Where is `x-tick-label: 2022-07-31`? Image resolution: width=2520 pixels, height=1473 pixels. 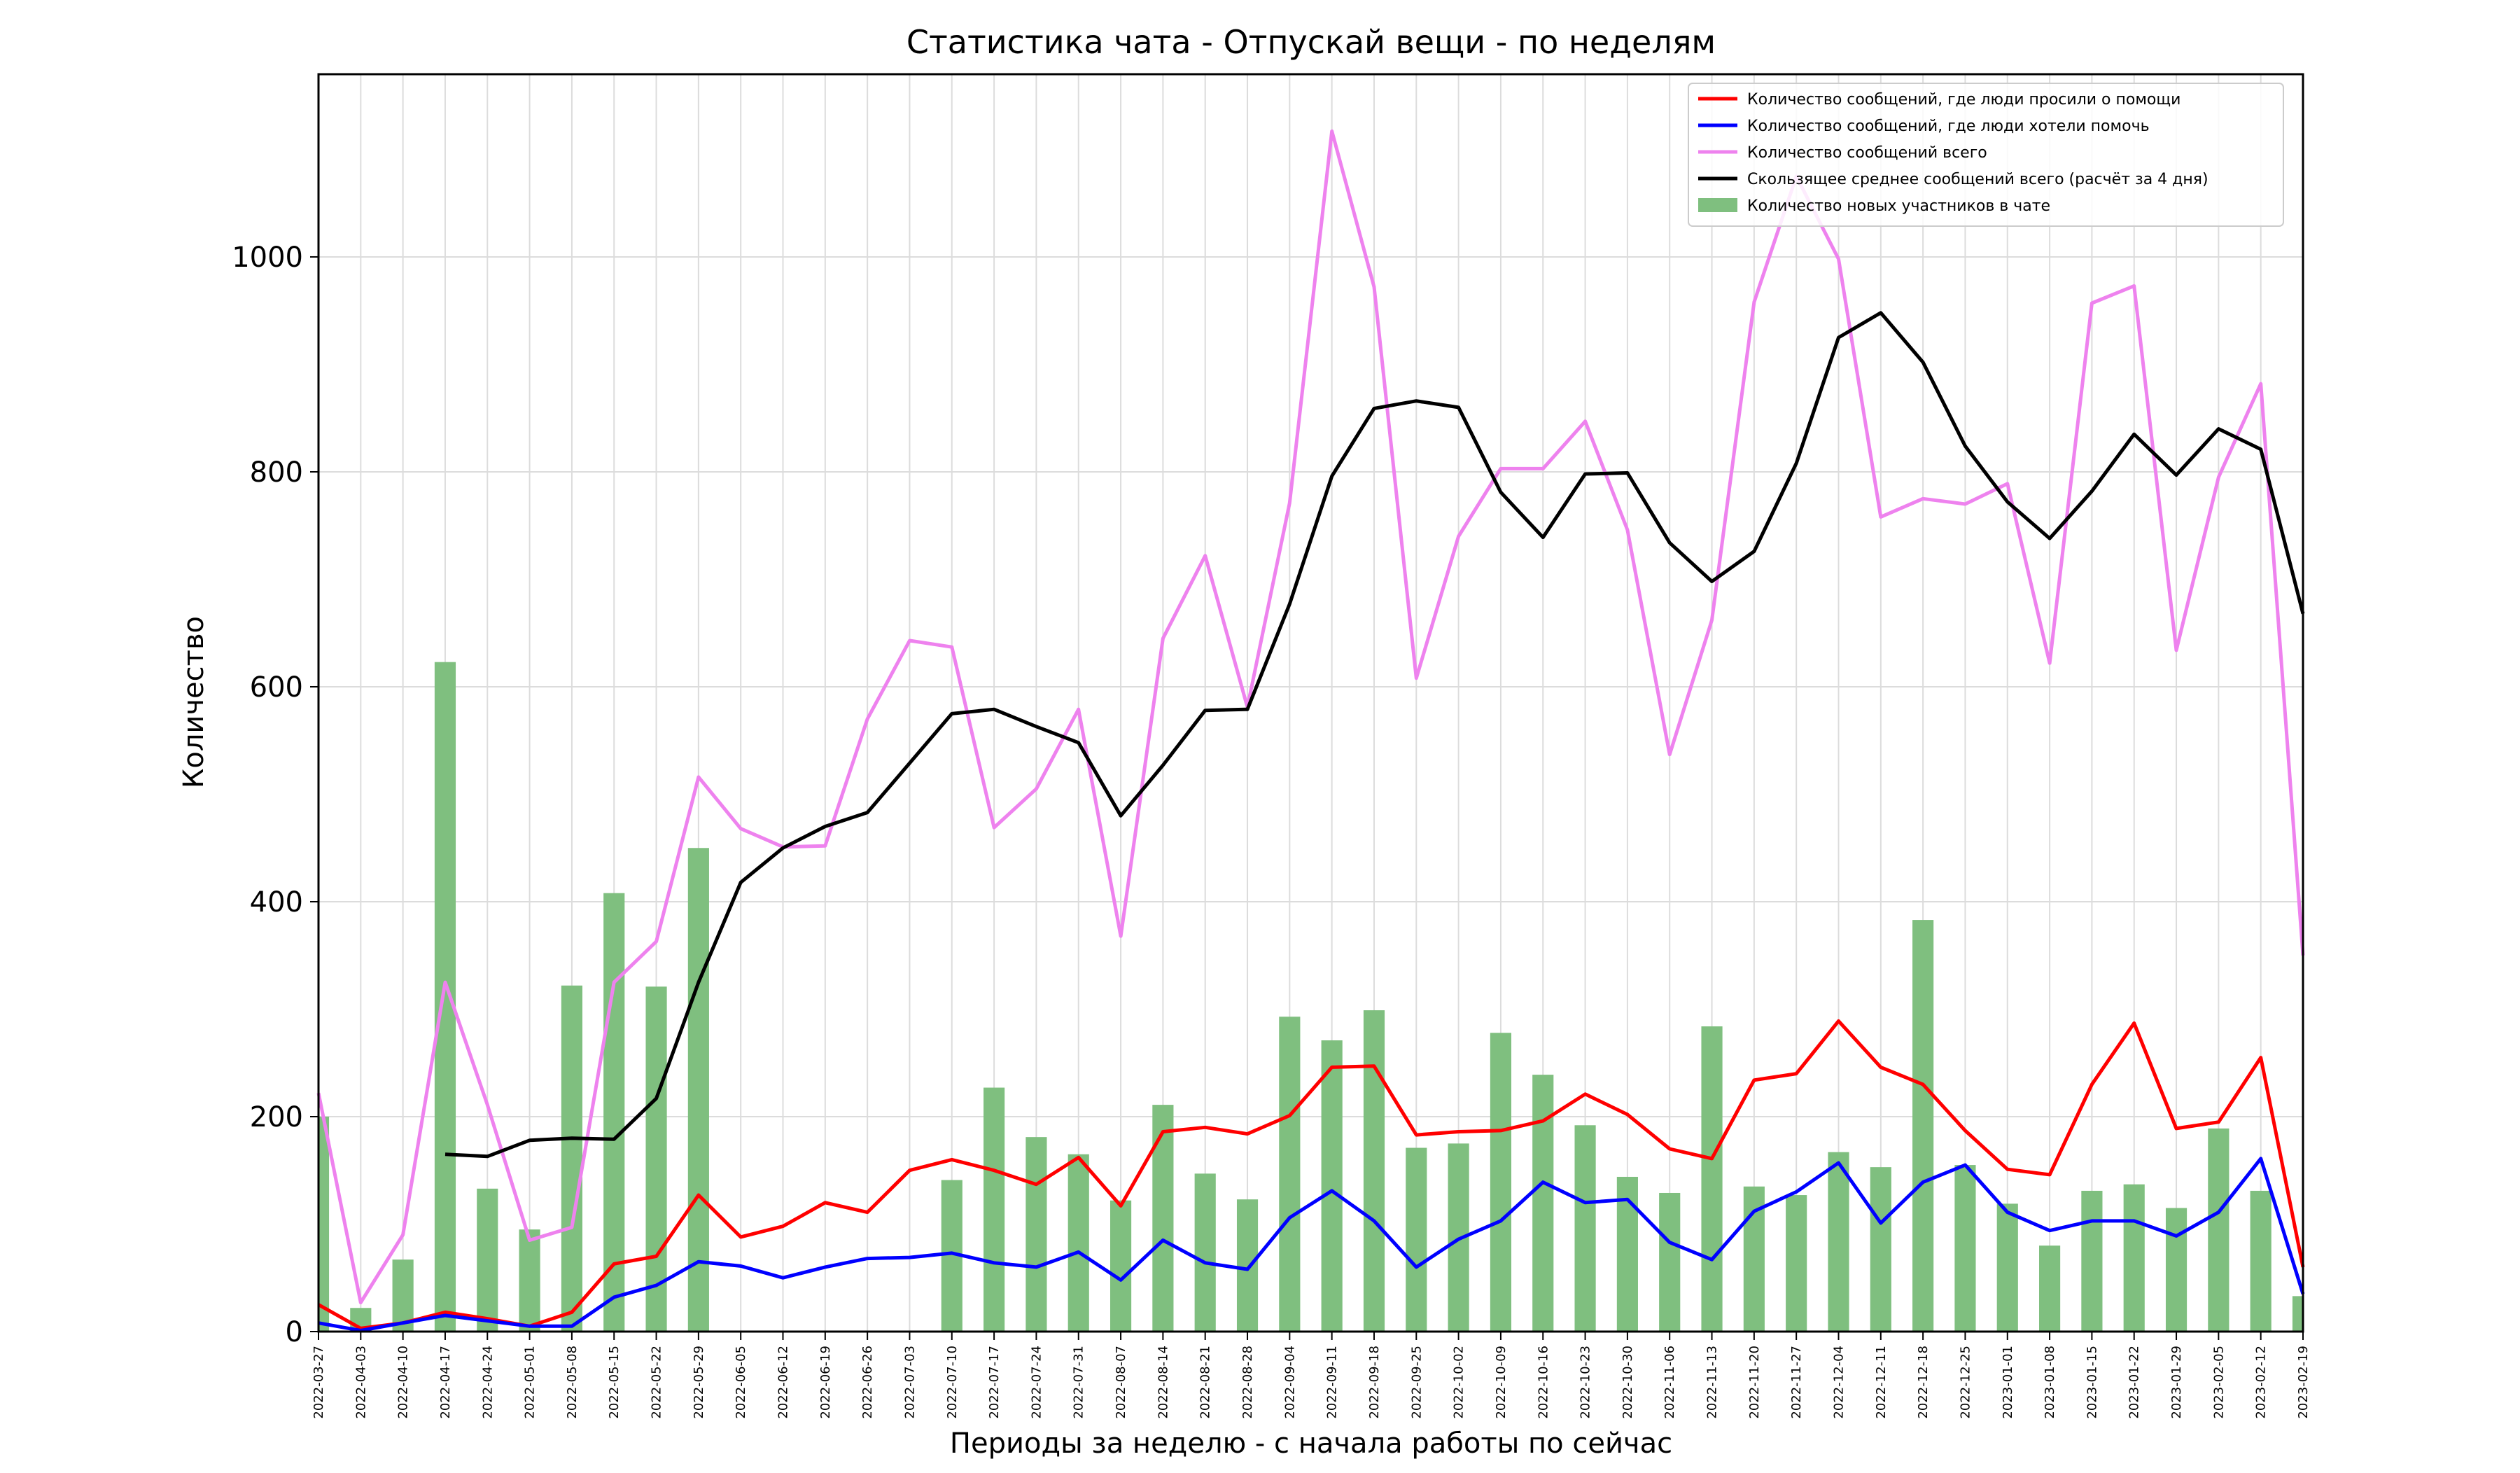 x-tick-label: 2022-07-31 is located at coordinates (1079, 1382).